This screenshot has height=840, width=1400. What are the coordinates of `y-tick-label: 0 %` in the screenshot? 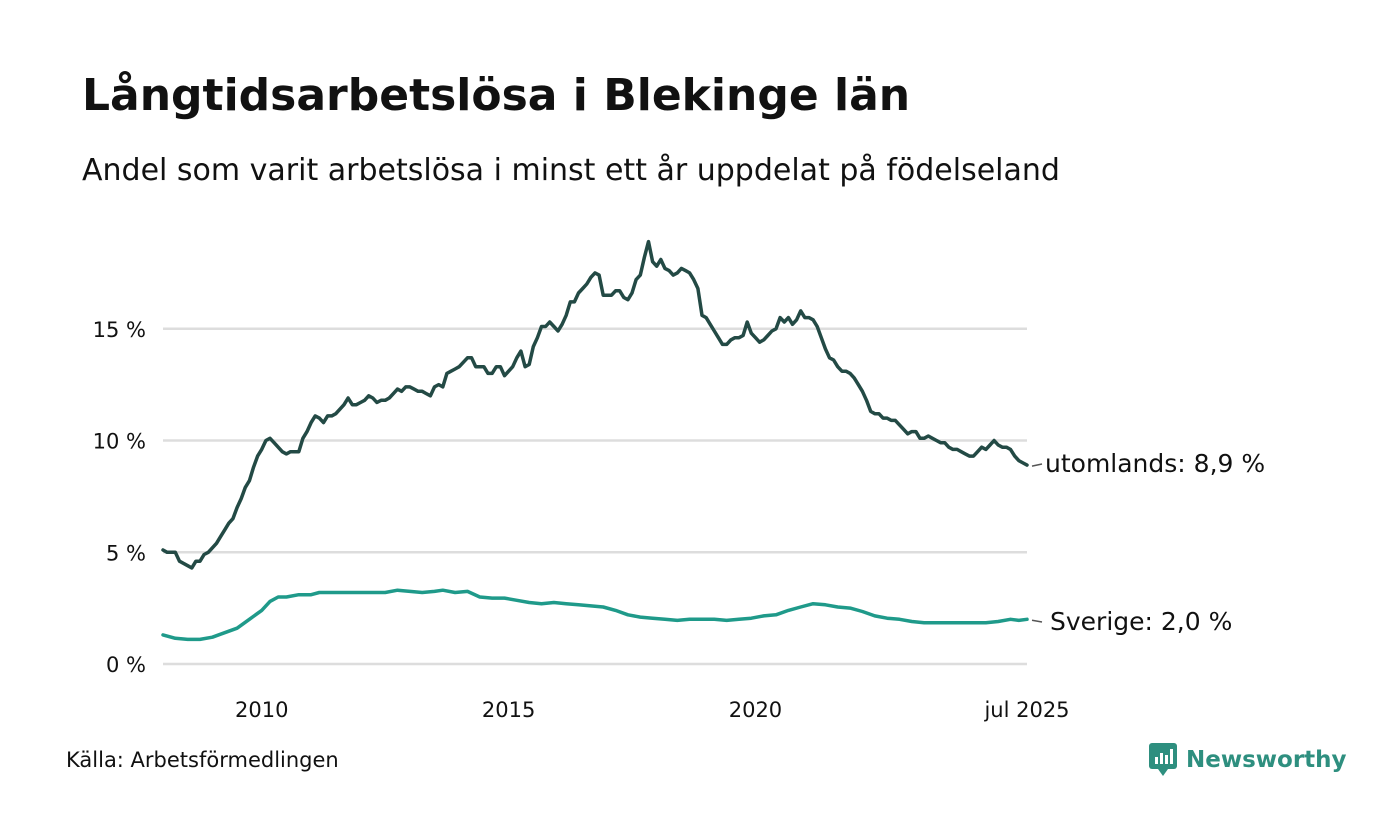 It's located at (126, 665).